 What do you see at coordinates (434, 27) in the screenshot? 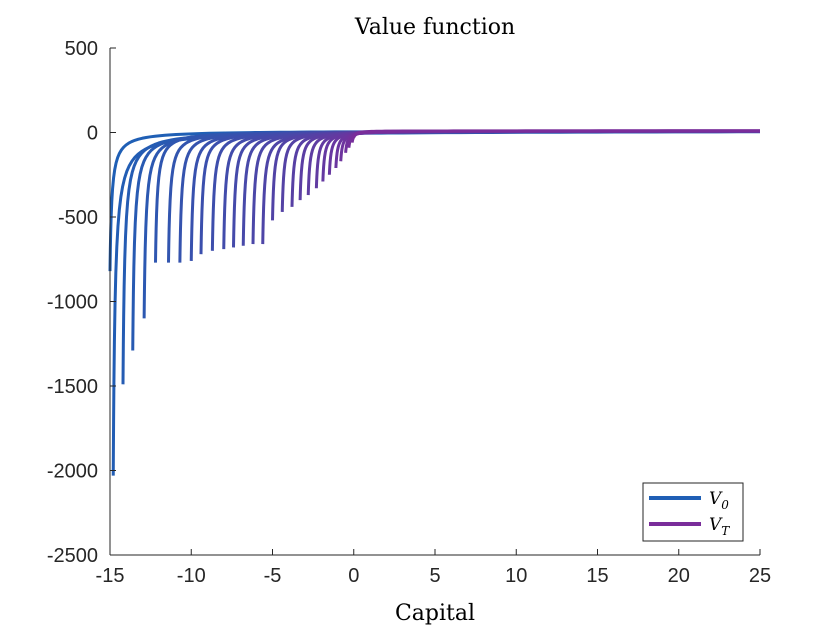
I see `chart-title: Value function` at bounding box center [434, 27].